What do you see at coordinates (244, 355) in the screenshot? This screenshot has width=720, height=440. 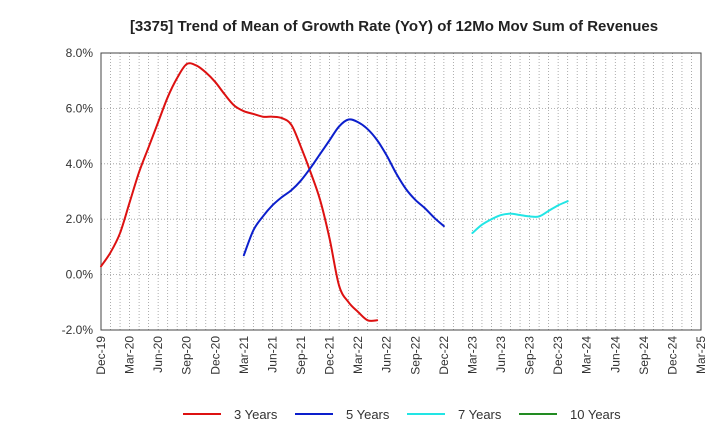 I see `x-tick-label: Mar-21` at bounding box center [244, 355].